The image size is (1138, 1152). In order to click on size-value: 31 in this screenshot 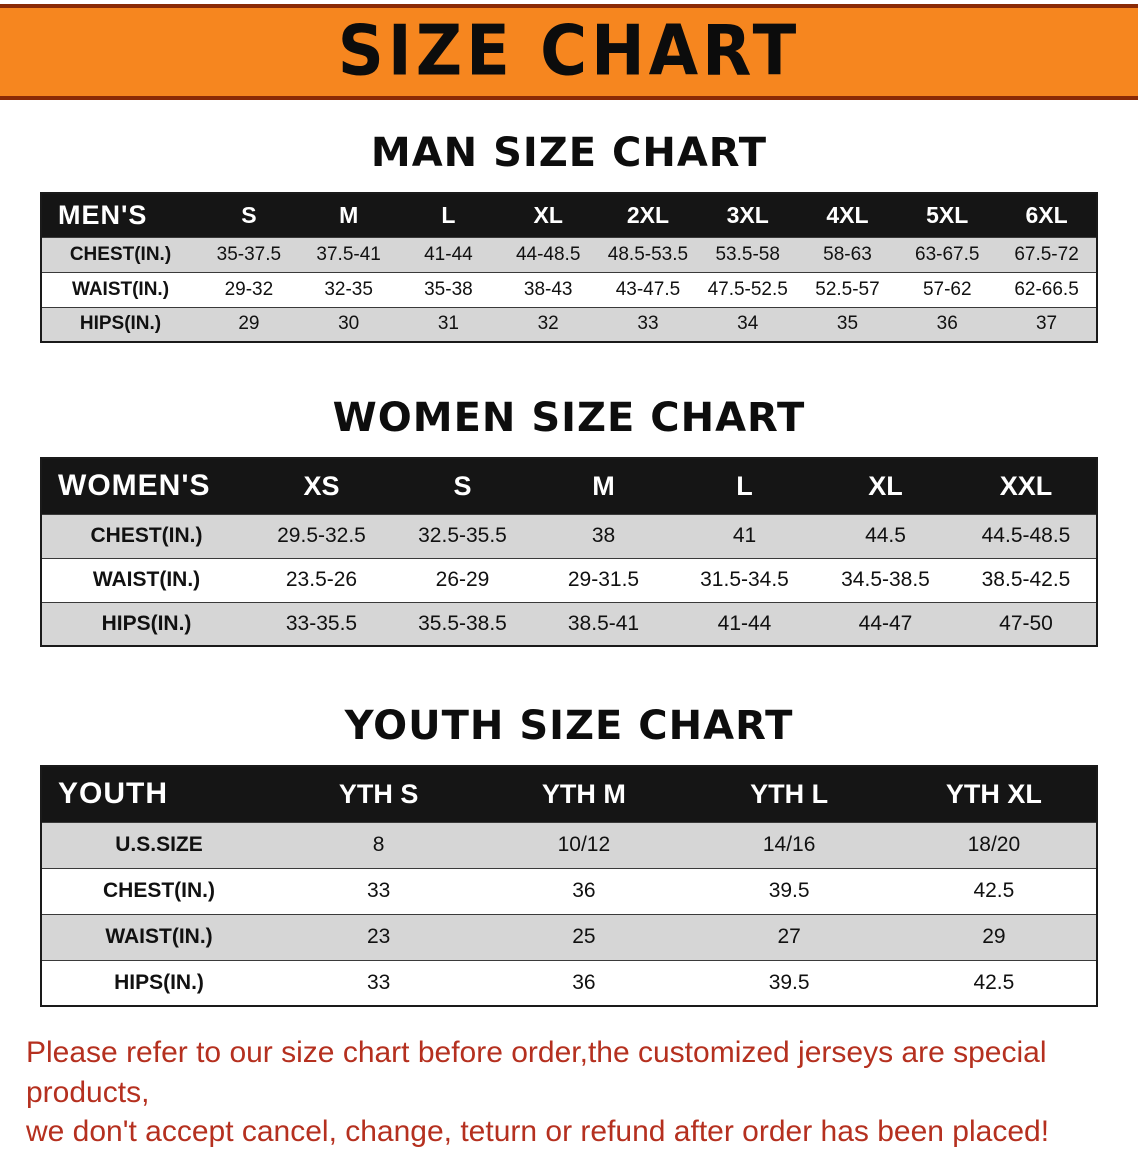, I will do `click(448, 324)`.